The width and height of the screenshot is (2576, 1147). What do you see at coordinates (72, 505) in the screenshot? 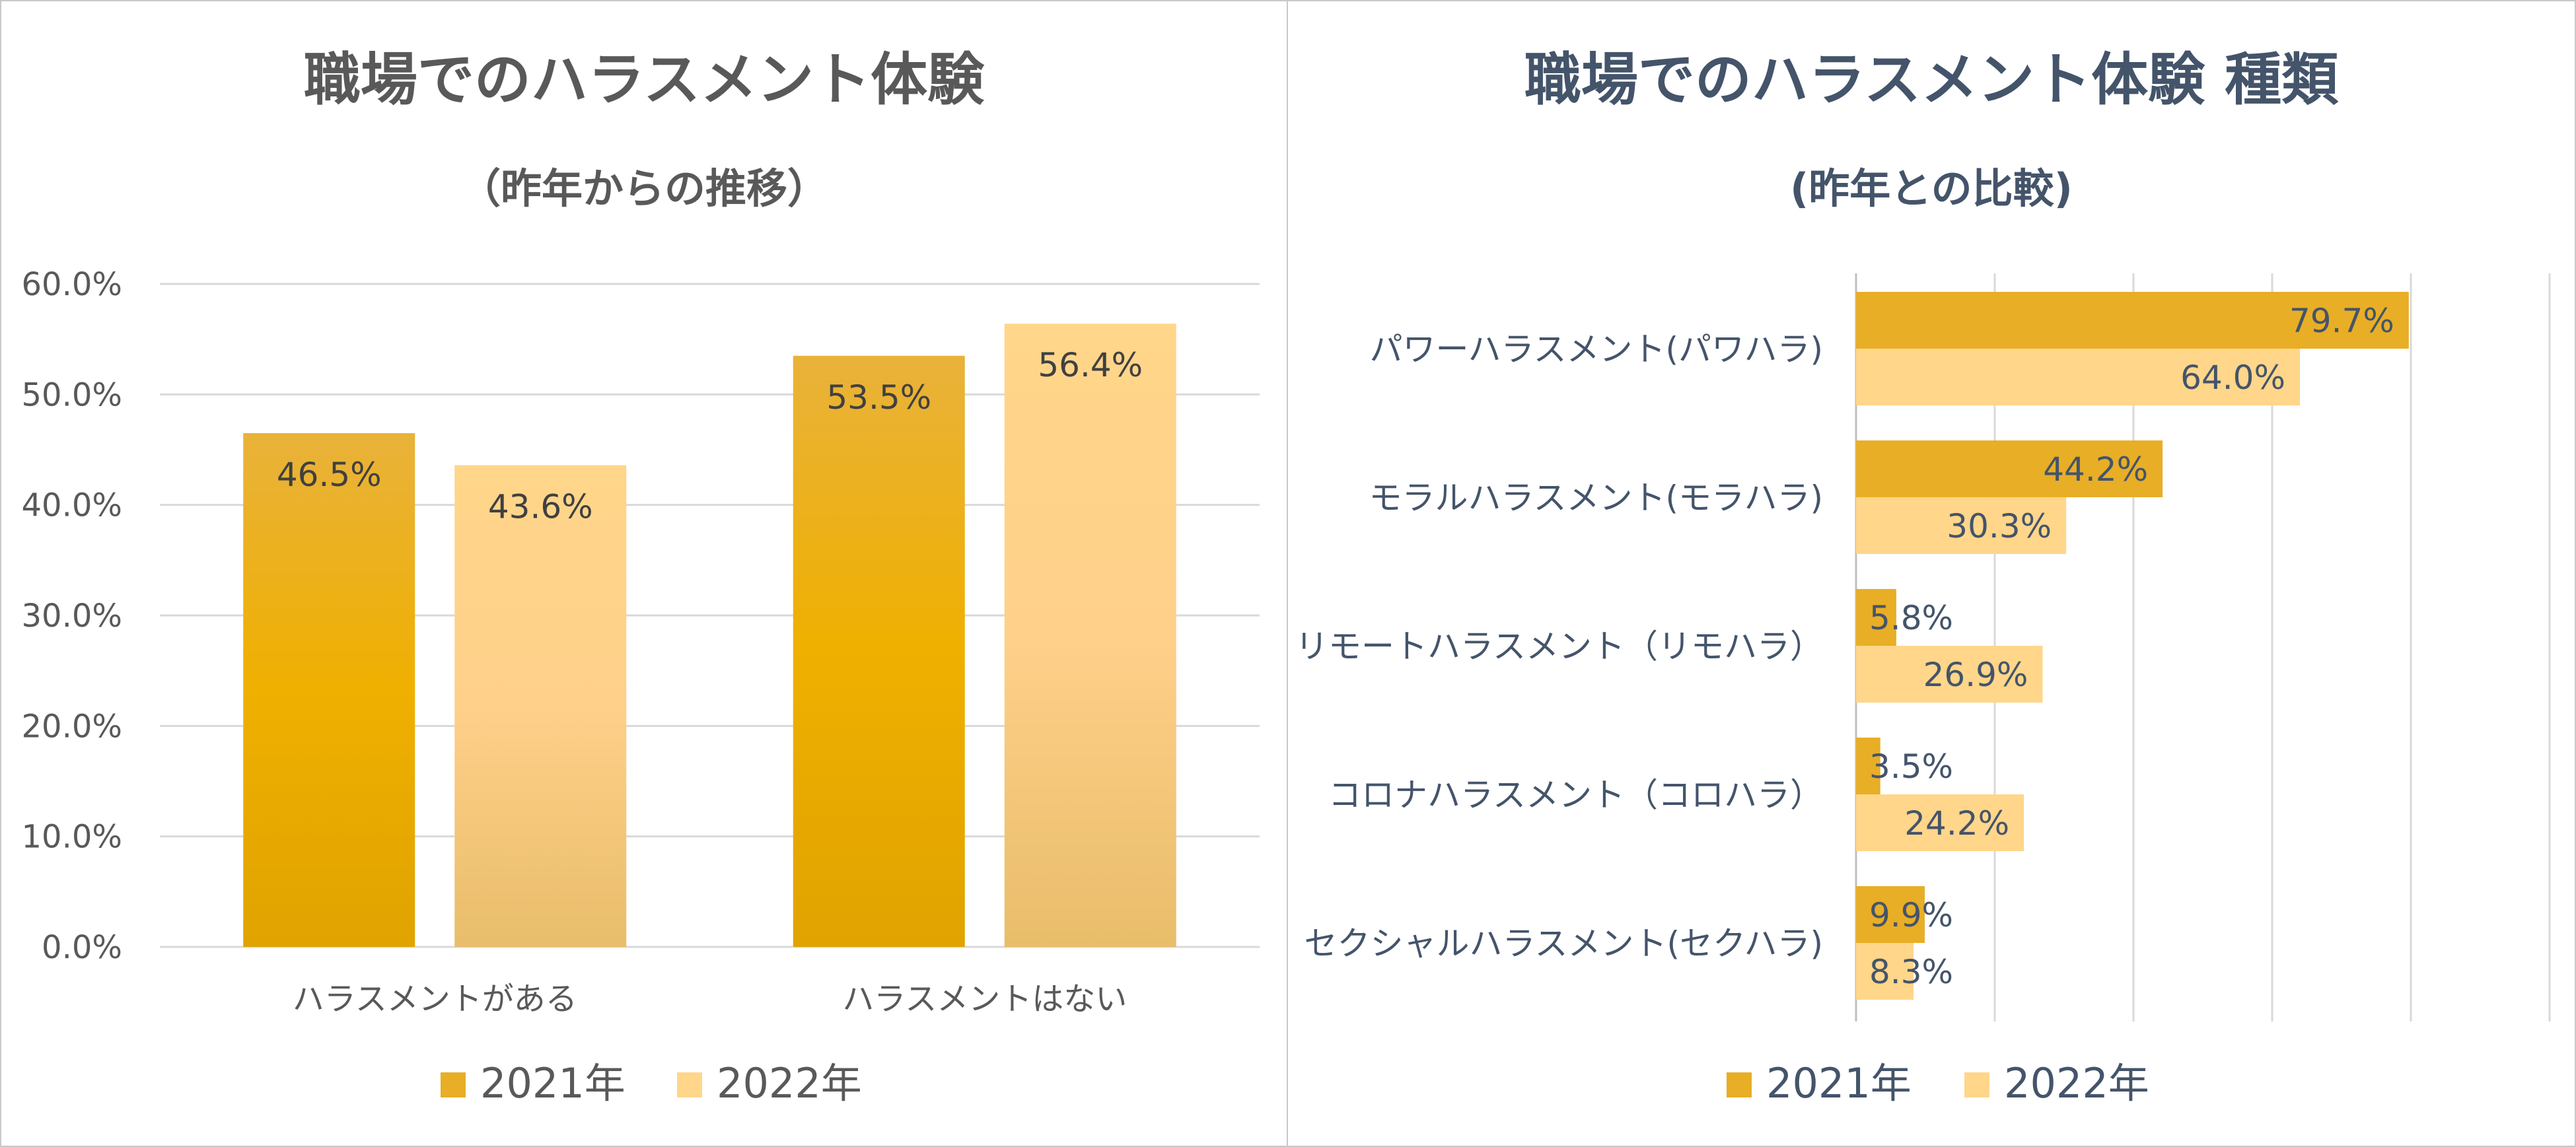
I see `y-tick-label: 40.0%` at bounding box center [72, 505].